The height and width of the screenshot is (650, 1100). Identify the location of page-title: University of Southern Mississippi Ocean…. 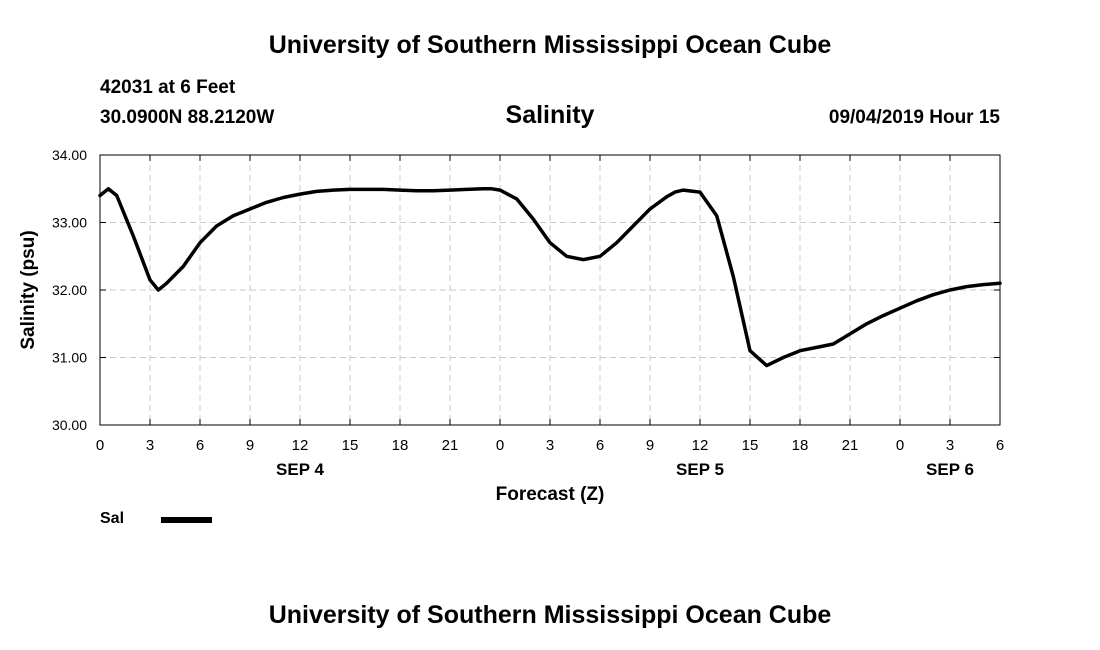
(550, 45).